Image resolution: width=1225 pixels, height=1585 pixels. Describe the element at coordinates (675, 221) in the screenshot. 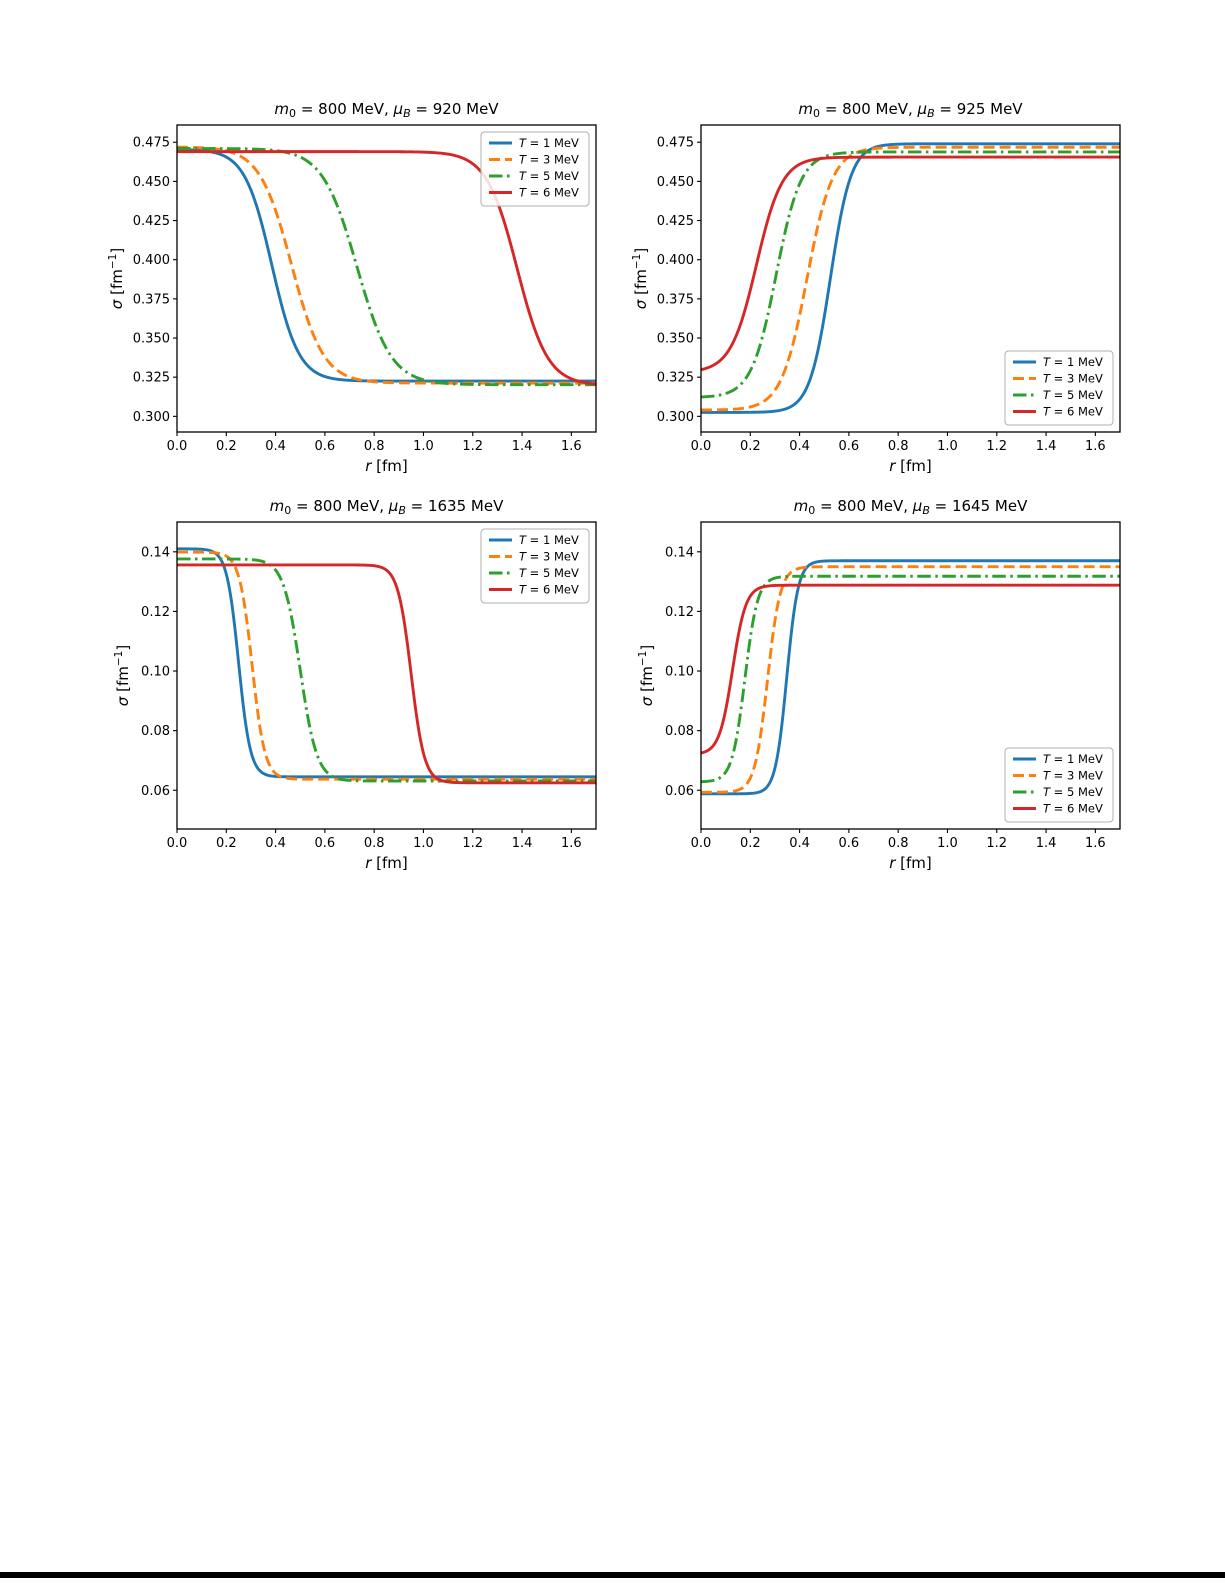

I see `y-tick-label: 0.425` at that location.